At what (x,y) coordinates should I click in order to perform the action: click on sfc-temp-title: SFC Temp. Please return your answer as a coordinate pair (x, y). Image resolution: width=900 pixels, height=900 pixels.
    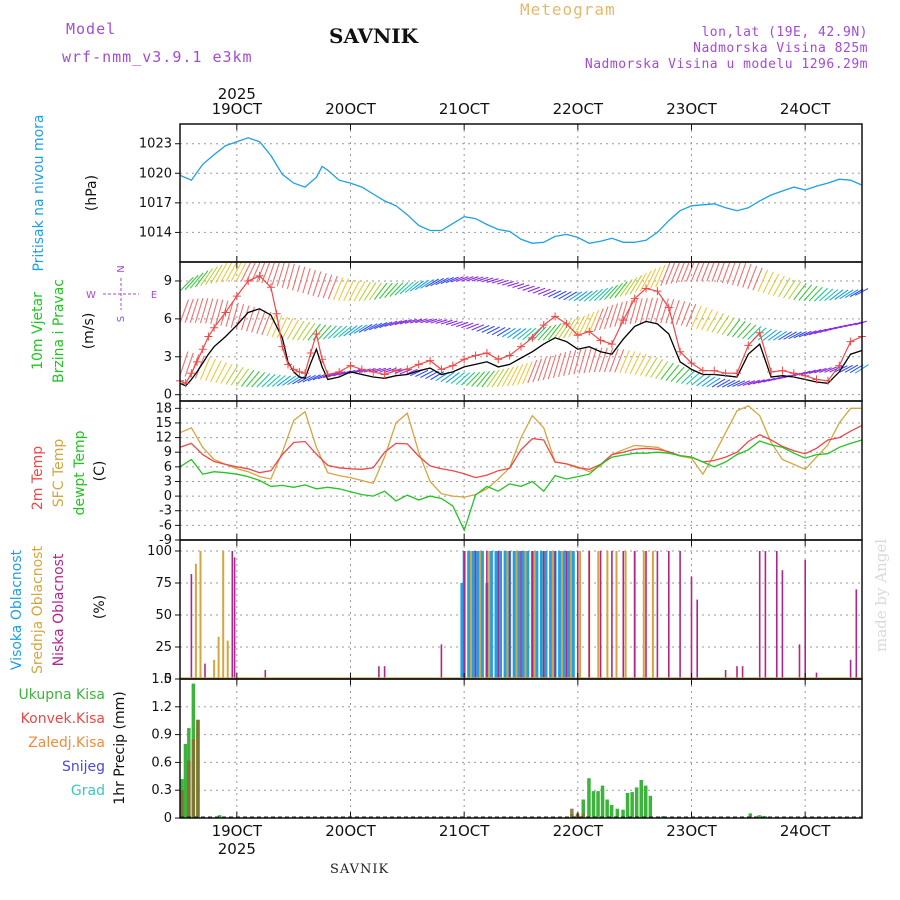
    Looking at the image, I should click on (59, 473).